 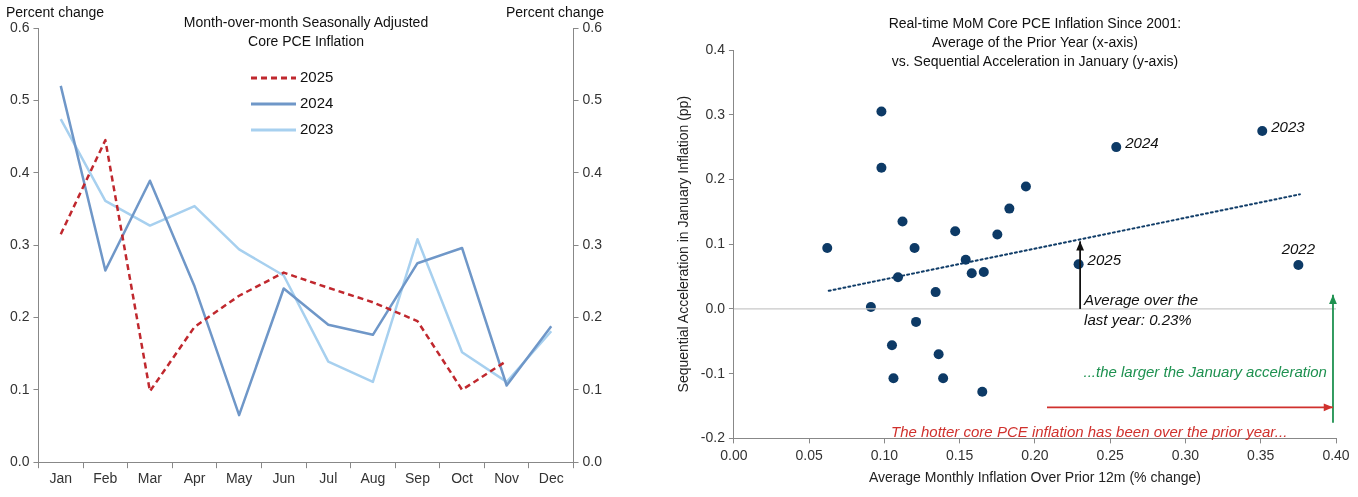 What do you see at coordinates (283, 478) in the screenshot?
I see `x-tick-label: Jun` at bounding box center [283, 478].